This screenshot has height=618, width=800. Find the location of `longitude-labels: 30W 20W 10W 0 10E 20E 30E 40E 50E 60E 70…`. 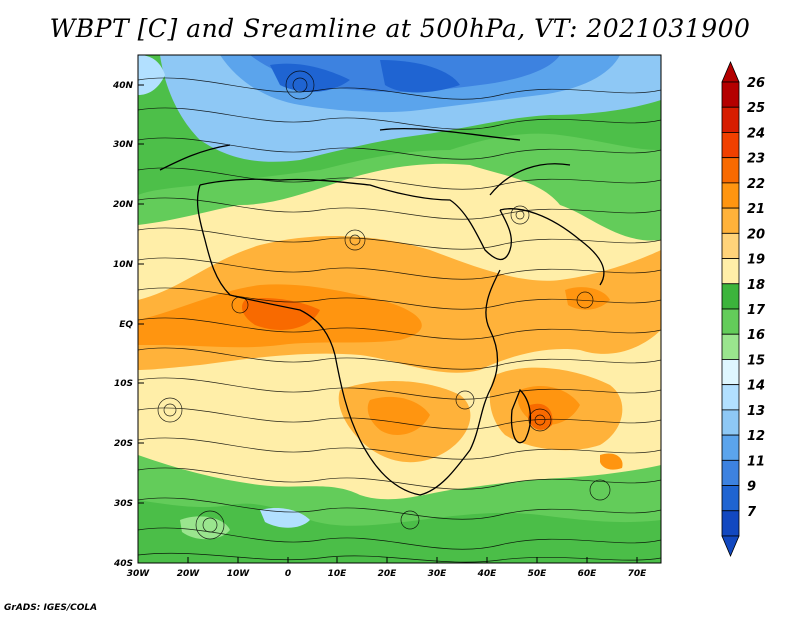

longitude-labels: 30W 20W 10W 0 10E 20E 30E 40E 50E 60E 70… is located at coordinates (387, 574).